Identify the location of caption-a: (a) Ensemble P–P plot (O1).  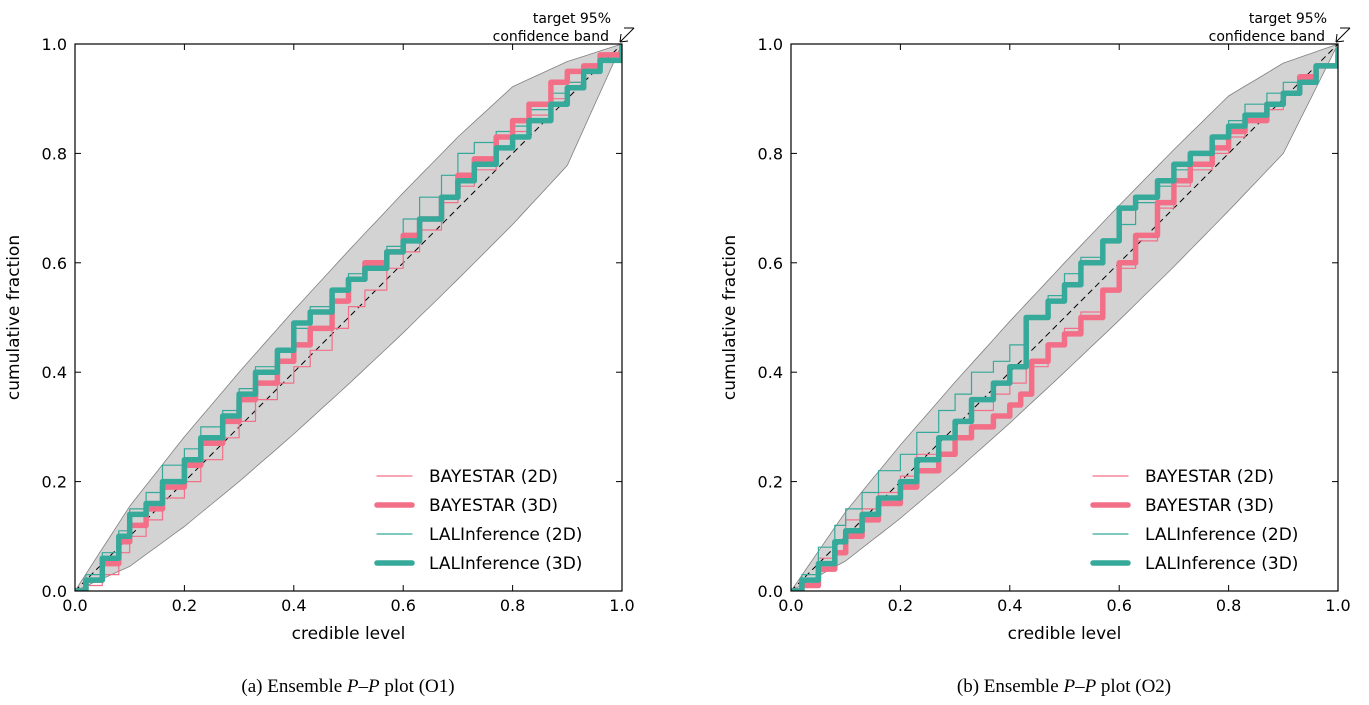
(347, 687).